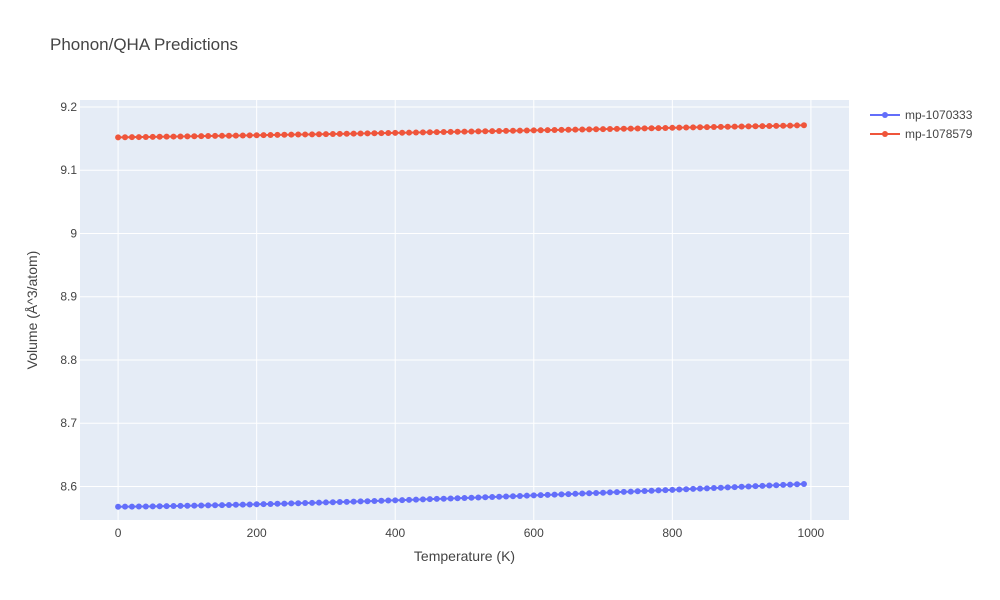 This screenshot has height=600, width=1000. What do you see at coordinates (534, 533) in the screenshot?
I see `x-tick-label: 600` at bounding box center [534, 533].